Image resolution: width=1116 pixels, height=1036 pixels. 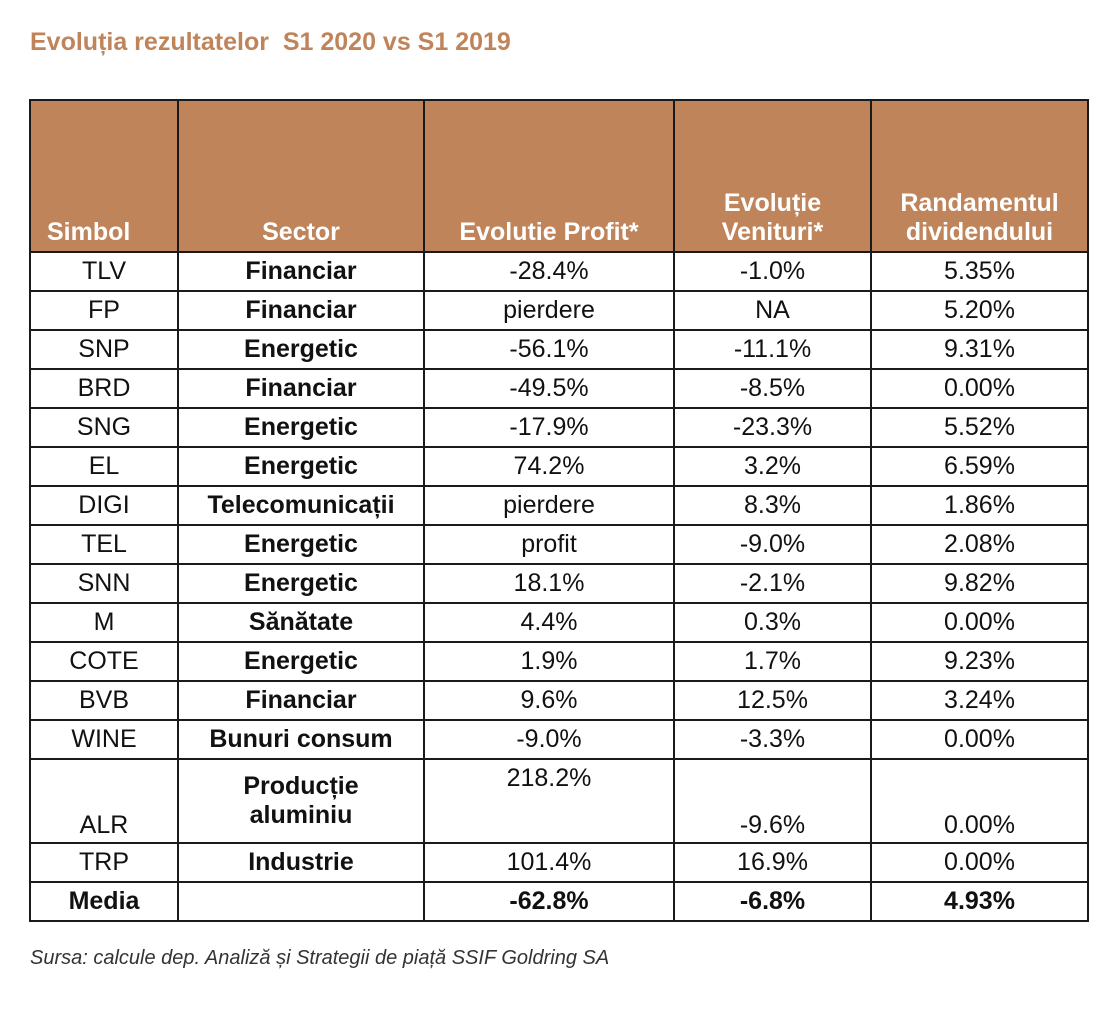 What do you see at coordinates (772, 862) in the screenshot?
I see `cell-venituri: 16.9%` at bounding box center [772, 862].